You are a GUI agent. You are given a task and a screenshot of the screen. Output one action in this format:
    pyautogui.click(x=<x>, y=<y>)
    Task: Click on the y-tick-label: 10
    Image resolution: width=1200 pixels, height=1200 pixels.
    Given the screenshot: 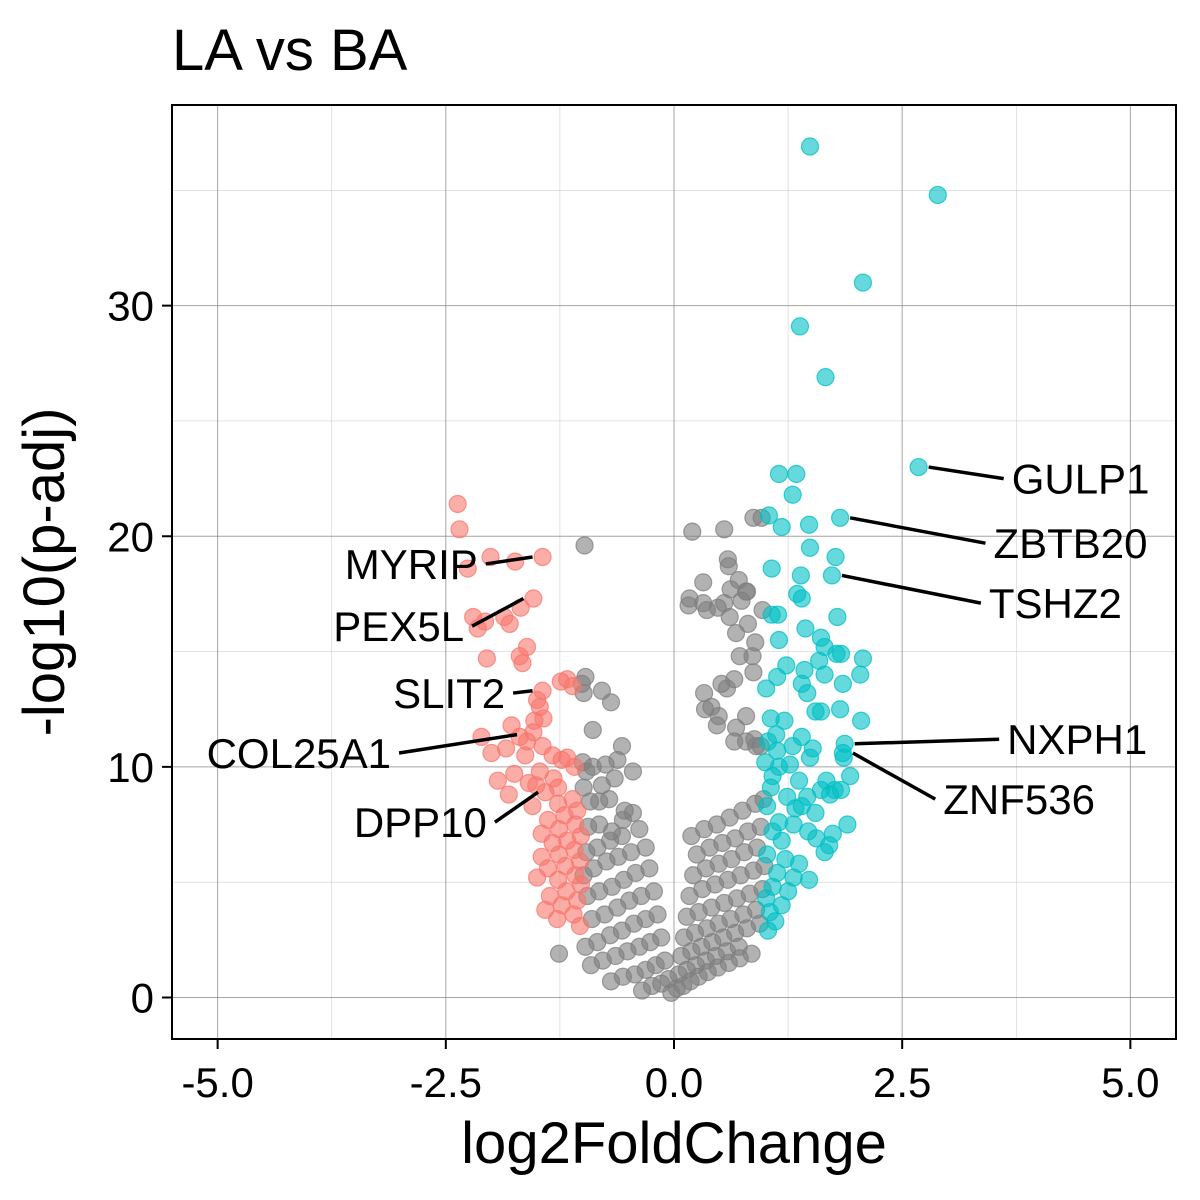 What is the action you would take?
    pyautogui.click(x=130, y=767)
    